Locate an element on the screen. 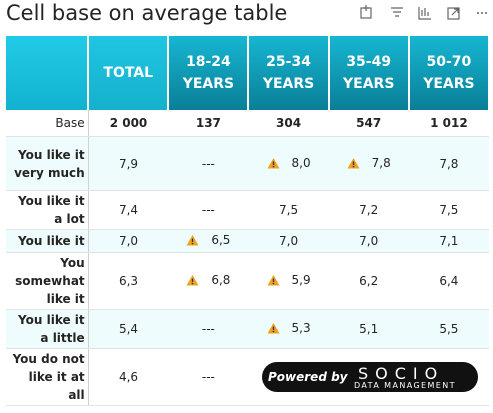 The image size is (493, 413). cell-value: 5,9 is located at coordinates (301, 280).